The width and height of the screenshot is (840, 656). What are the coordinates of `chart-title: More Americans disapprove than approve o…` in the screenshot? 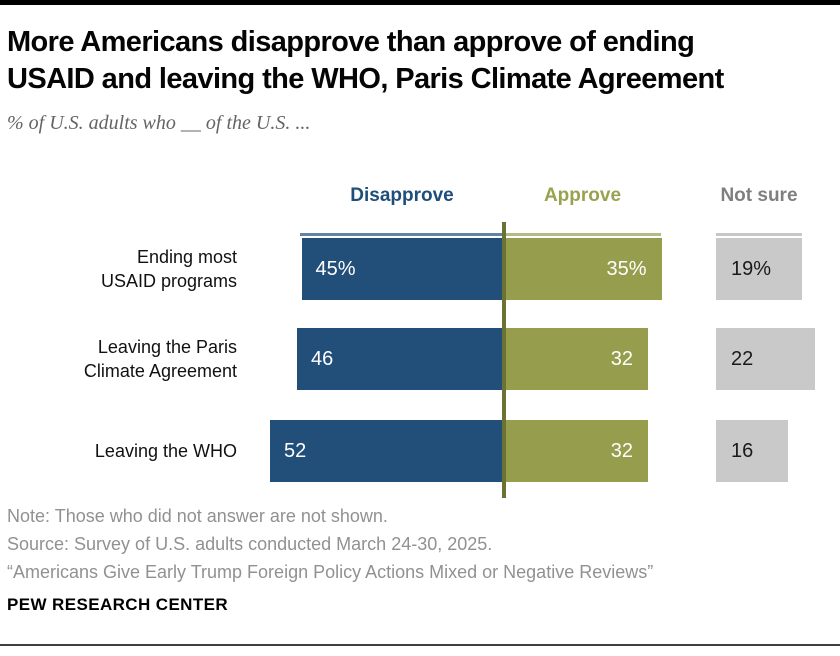 It's located at (365, 60).